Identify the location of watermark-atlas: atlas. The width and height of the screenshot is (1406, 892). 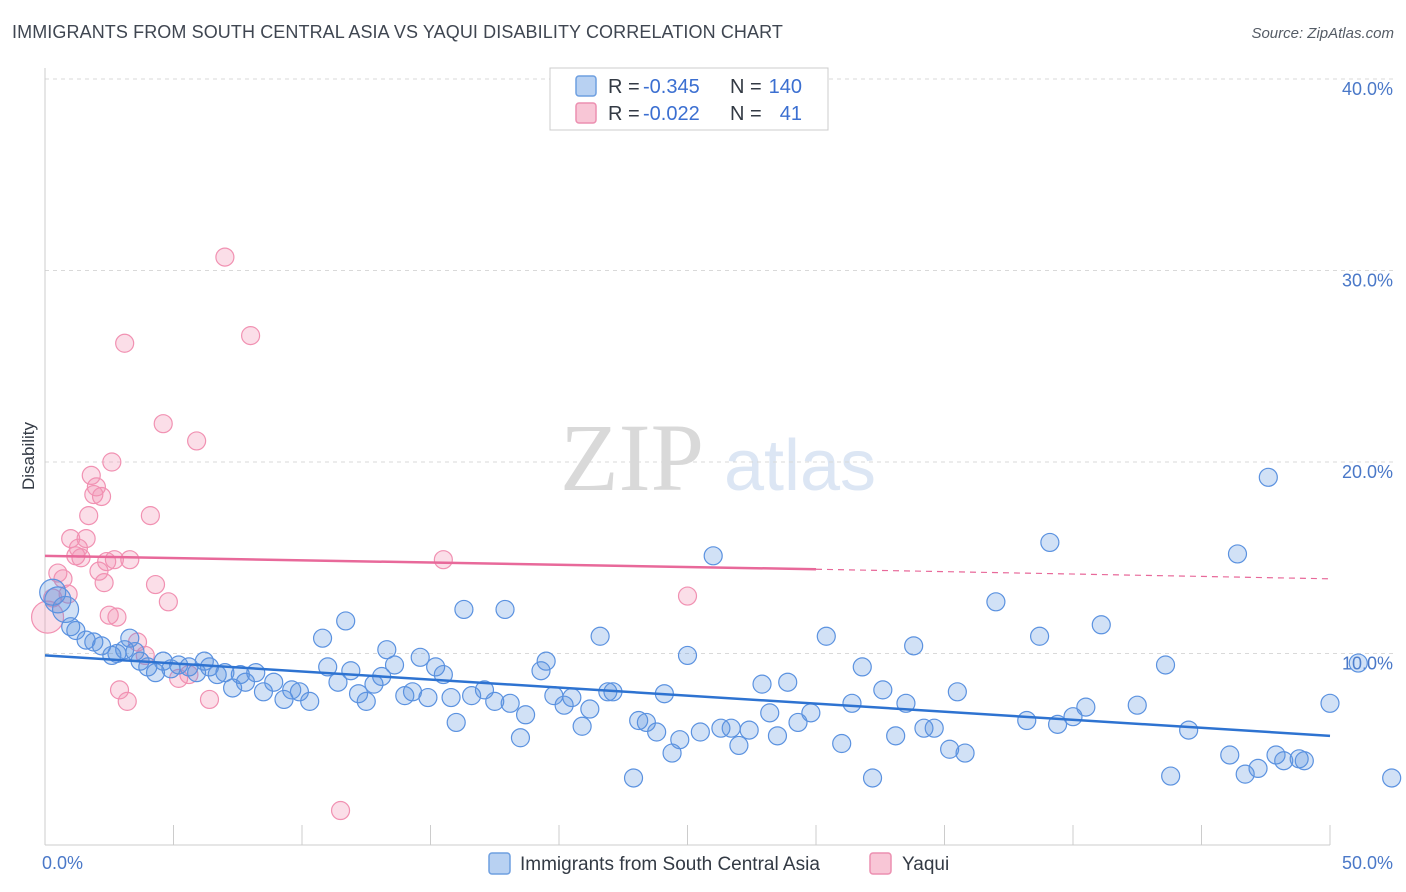
(800, 466).